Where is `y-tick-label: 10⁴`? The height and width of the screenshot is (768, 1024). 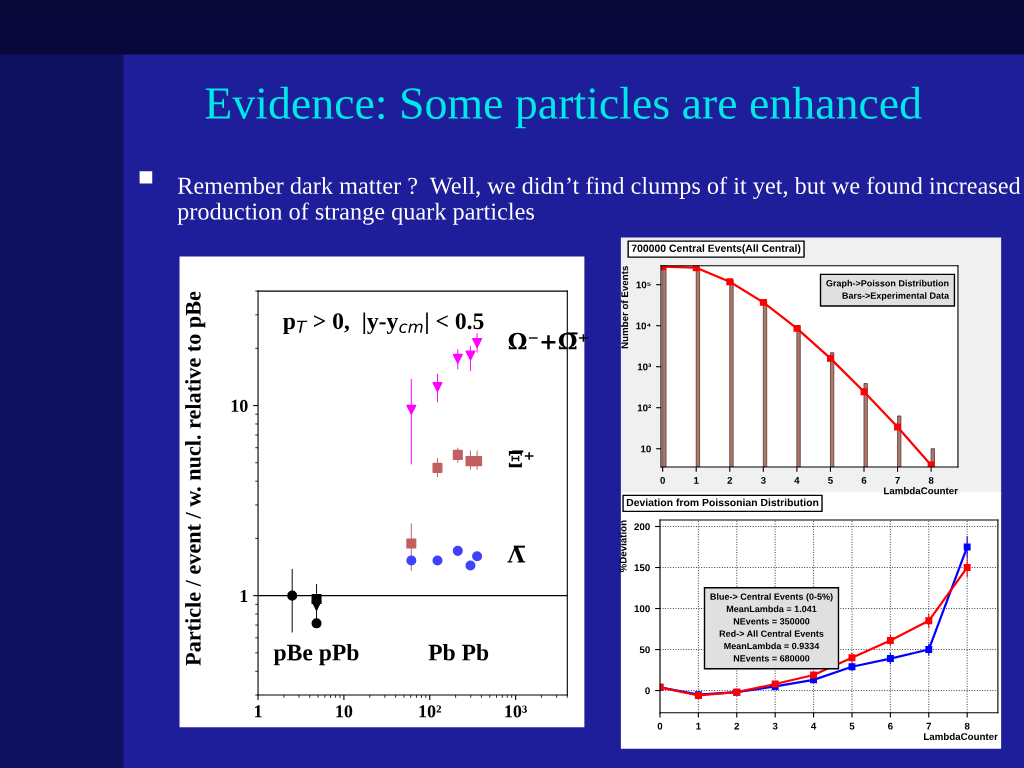
y-tick-label: 10⁴ is located at coordinates (643, 326).